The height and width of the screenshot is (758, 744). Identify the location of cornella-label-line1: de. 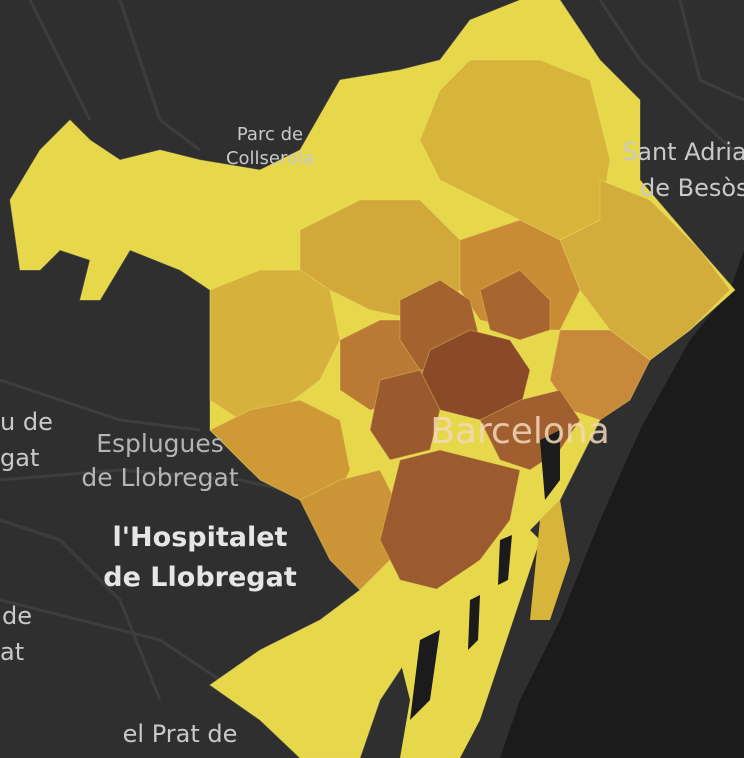
(17, 616).